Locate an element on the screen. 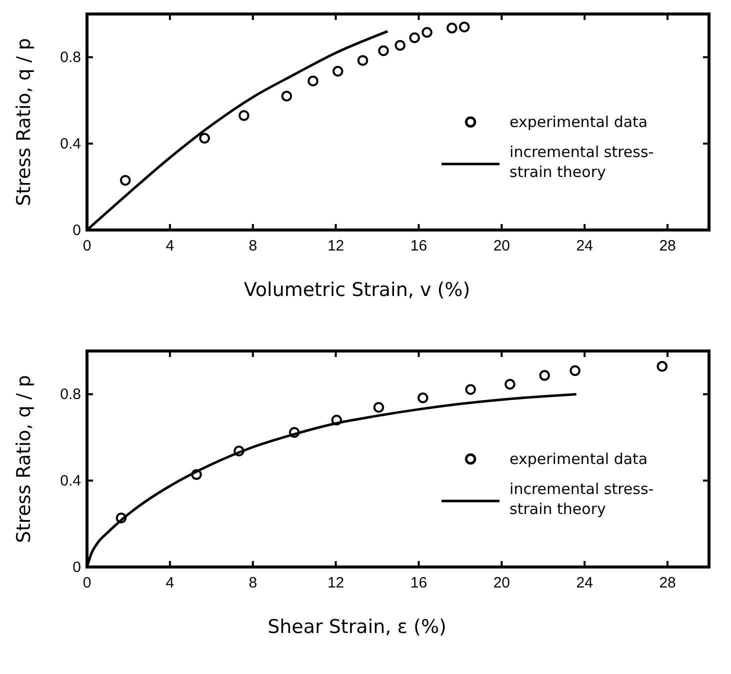 The width and height of the screenshot is (731, 674). x-axis-title: Volumetric Strain, v (%) is located at coordinates (357, 290).